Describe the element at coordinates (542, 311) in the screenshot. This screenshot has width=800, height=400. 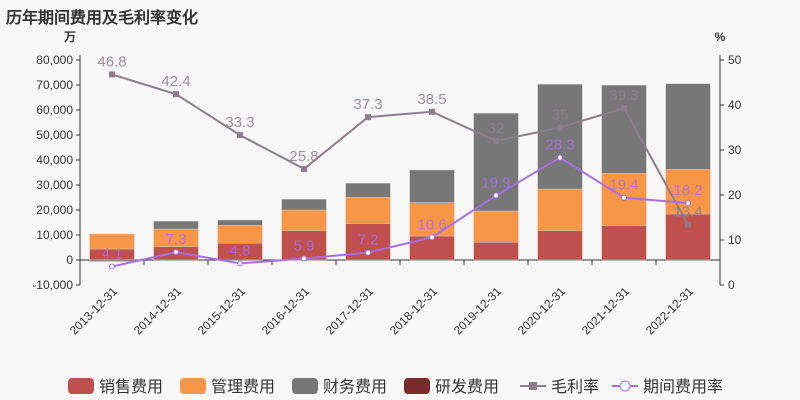
I see `x-tick-label: 2020-12-31` at that location.